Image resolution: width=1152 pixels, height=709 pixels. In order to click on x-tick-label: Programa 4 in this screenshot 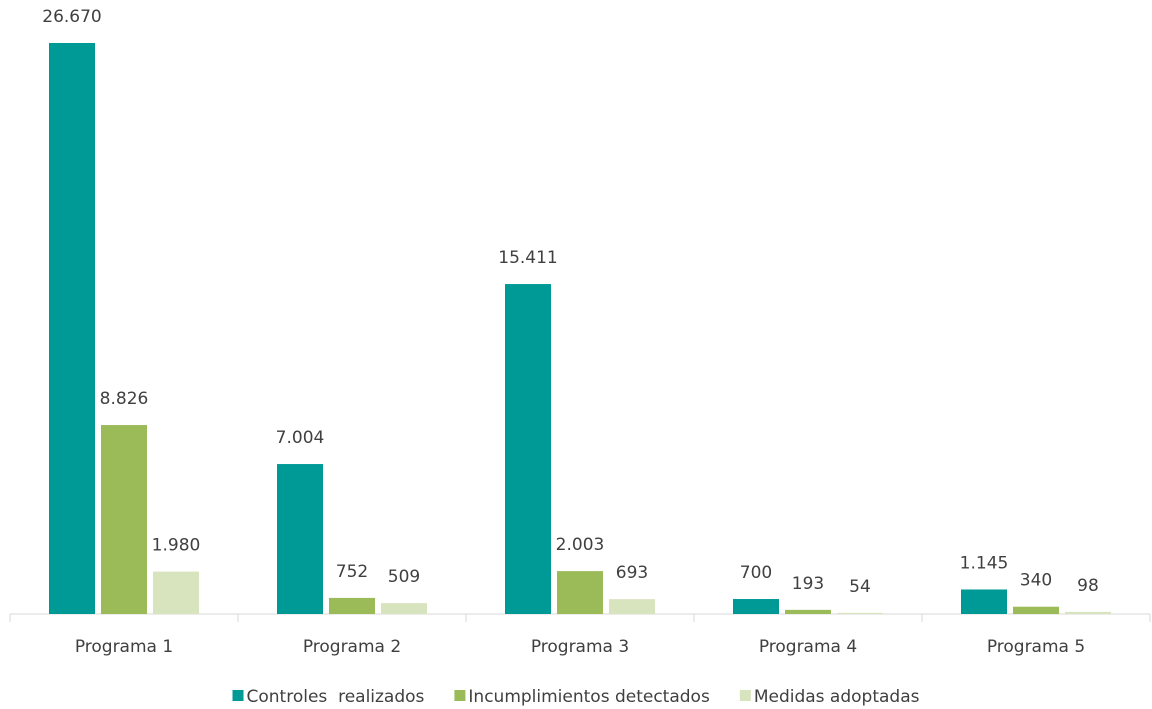, I will do `click(808, 647)`.